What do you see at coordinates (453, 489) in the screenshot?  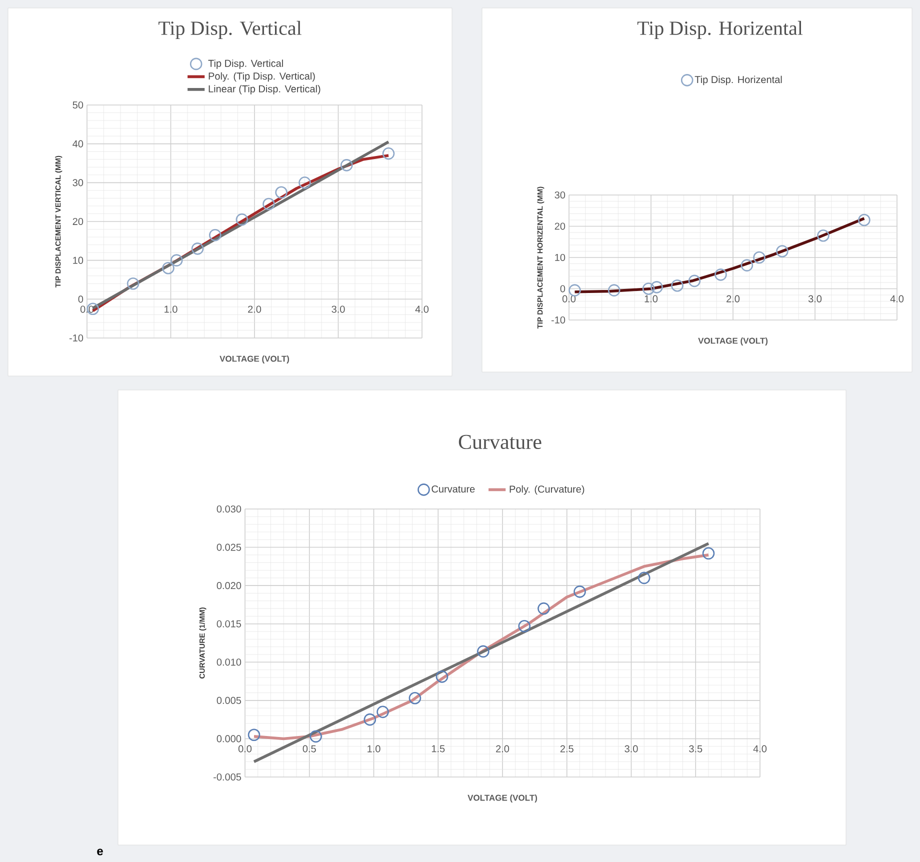 I see `legend-label: Curvature` at bounding box center [453, 489].